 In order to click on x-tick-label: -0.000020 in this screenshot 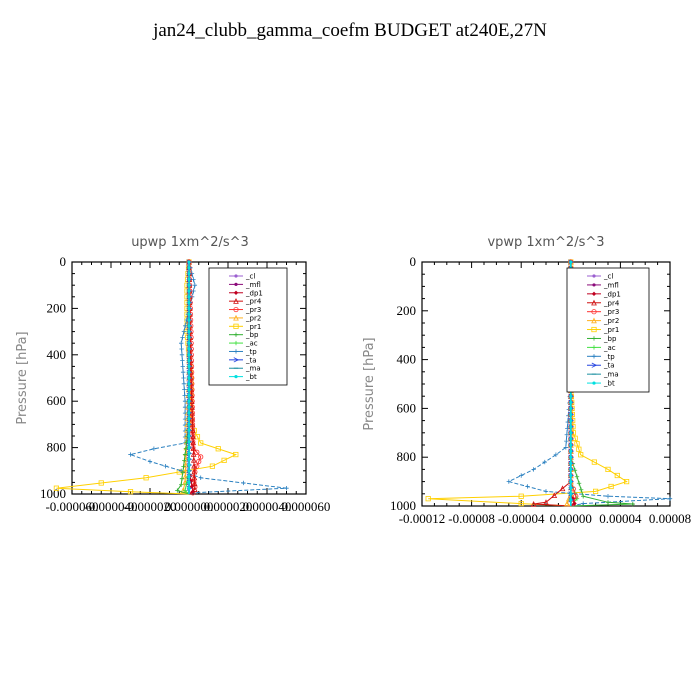, I will do `click(149, 506)`.